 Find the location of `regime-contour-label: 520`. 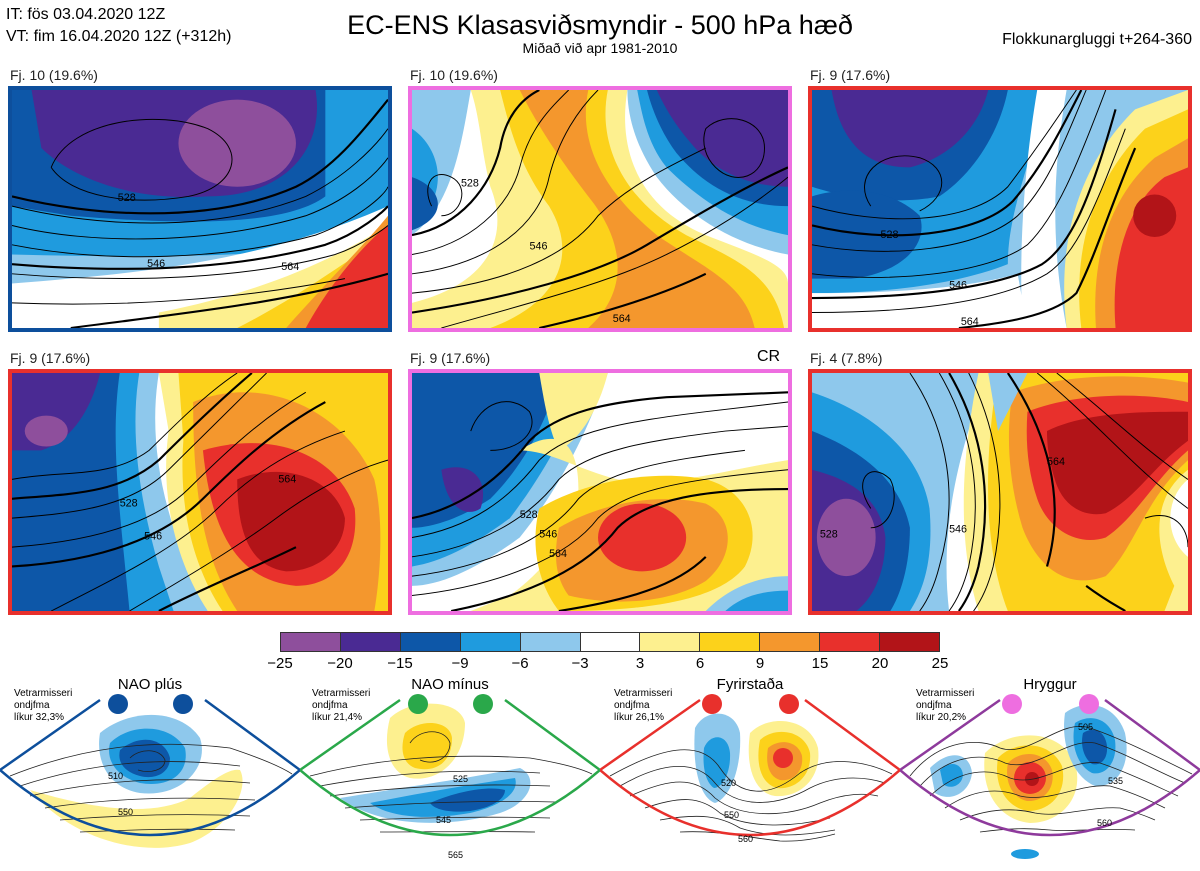

regime-contour-label: 520 is located at coordinates (728, 783).